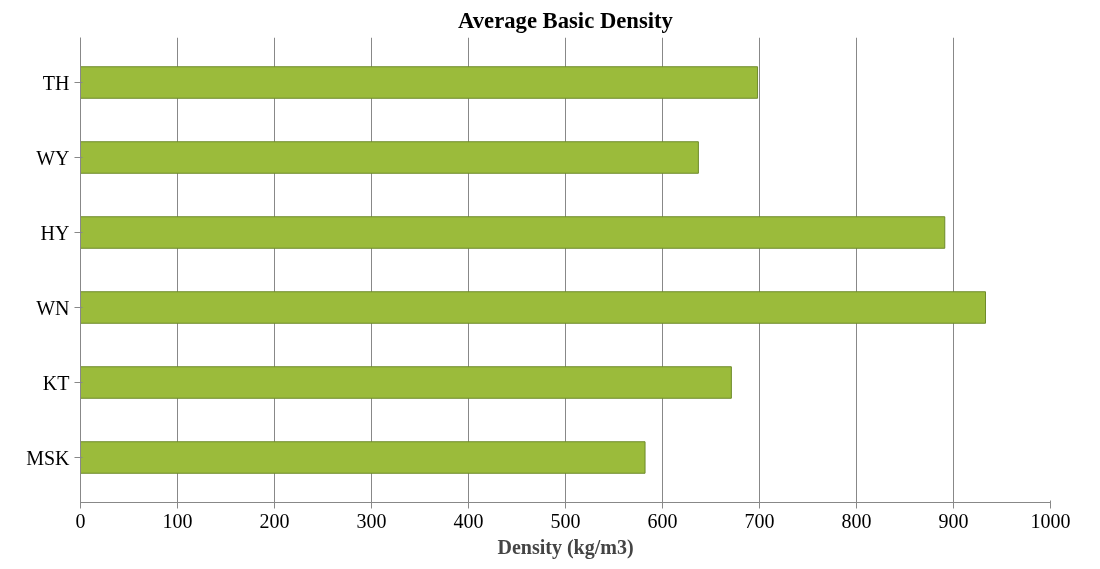 The width and height of the screenshot is (1100, 569). What do you see at coordinates (80, 520) in the screenshot?
I see `x-tick-label: 0` at bounding box center [80, 520].